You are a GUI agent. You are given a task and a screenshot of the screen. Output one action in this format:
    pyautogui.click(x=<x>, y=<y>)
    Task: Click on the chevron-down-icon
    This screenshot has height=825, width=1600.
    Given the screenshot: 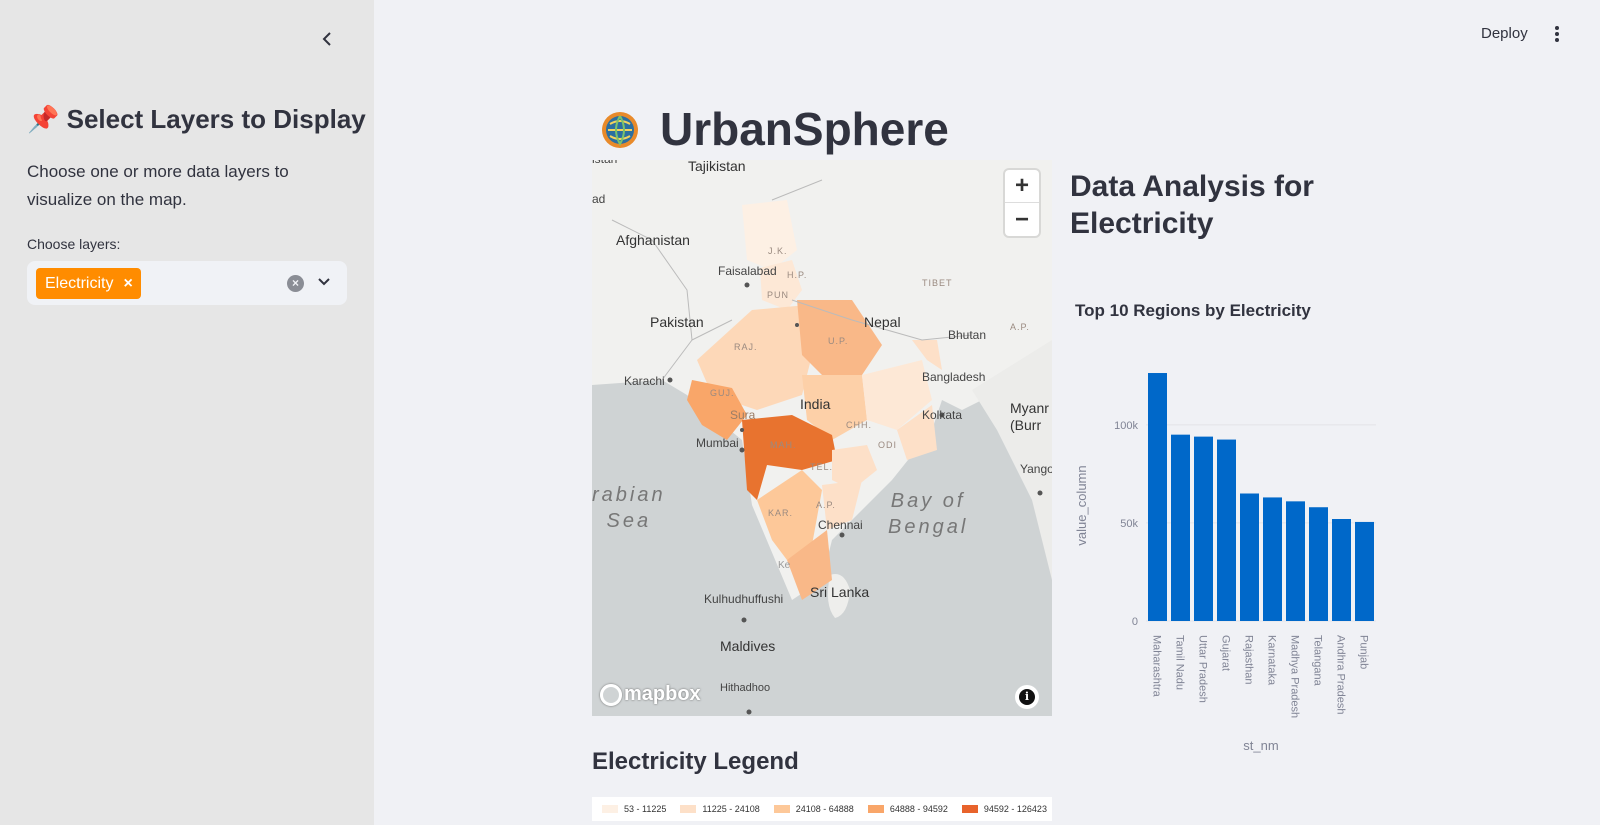 What is the action you would take?
    pyautogui.click(x=324, y=282)
    